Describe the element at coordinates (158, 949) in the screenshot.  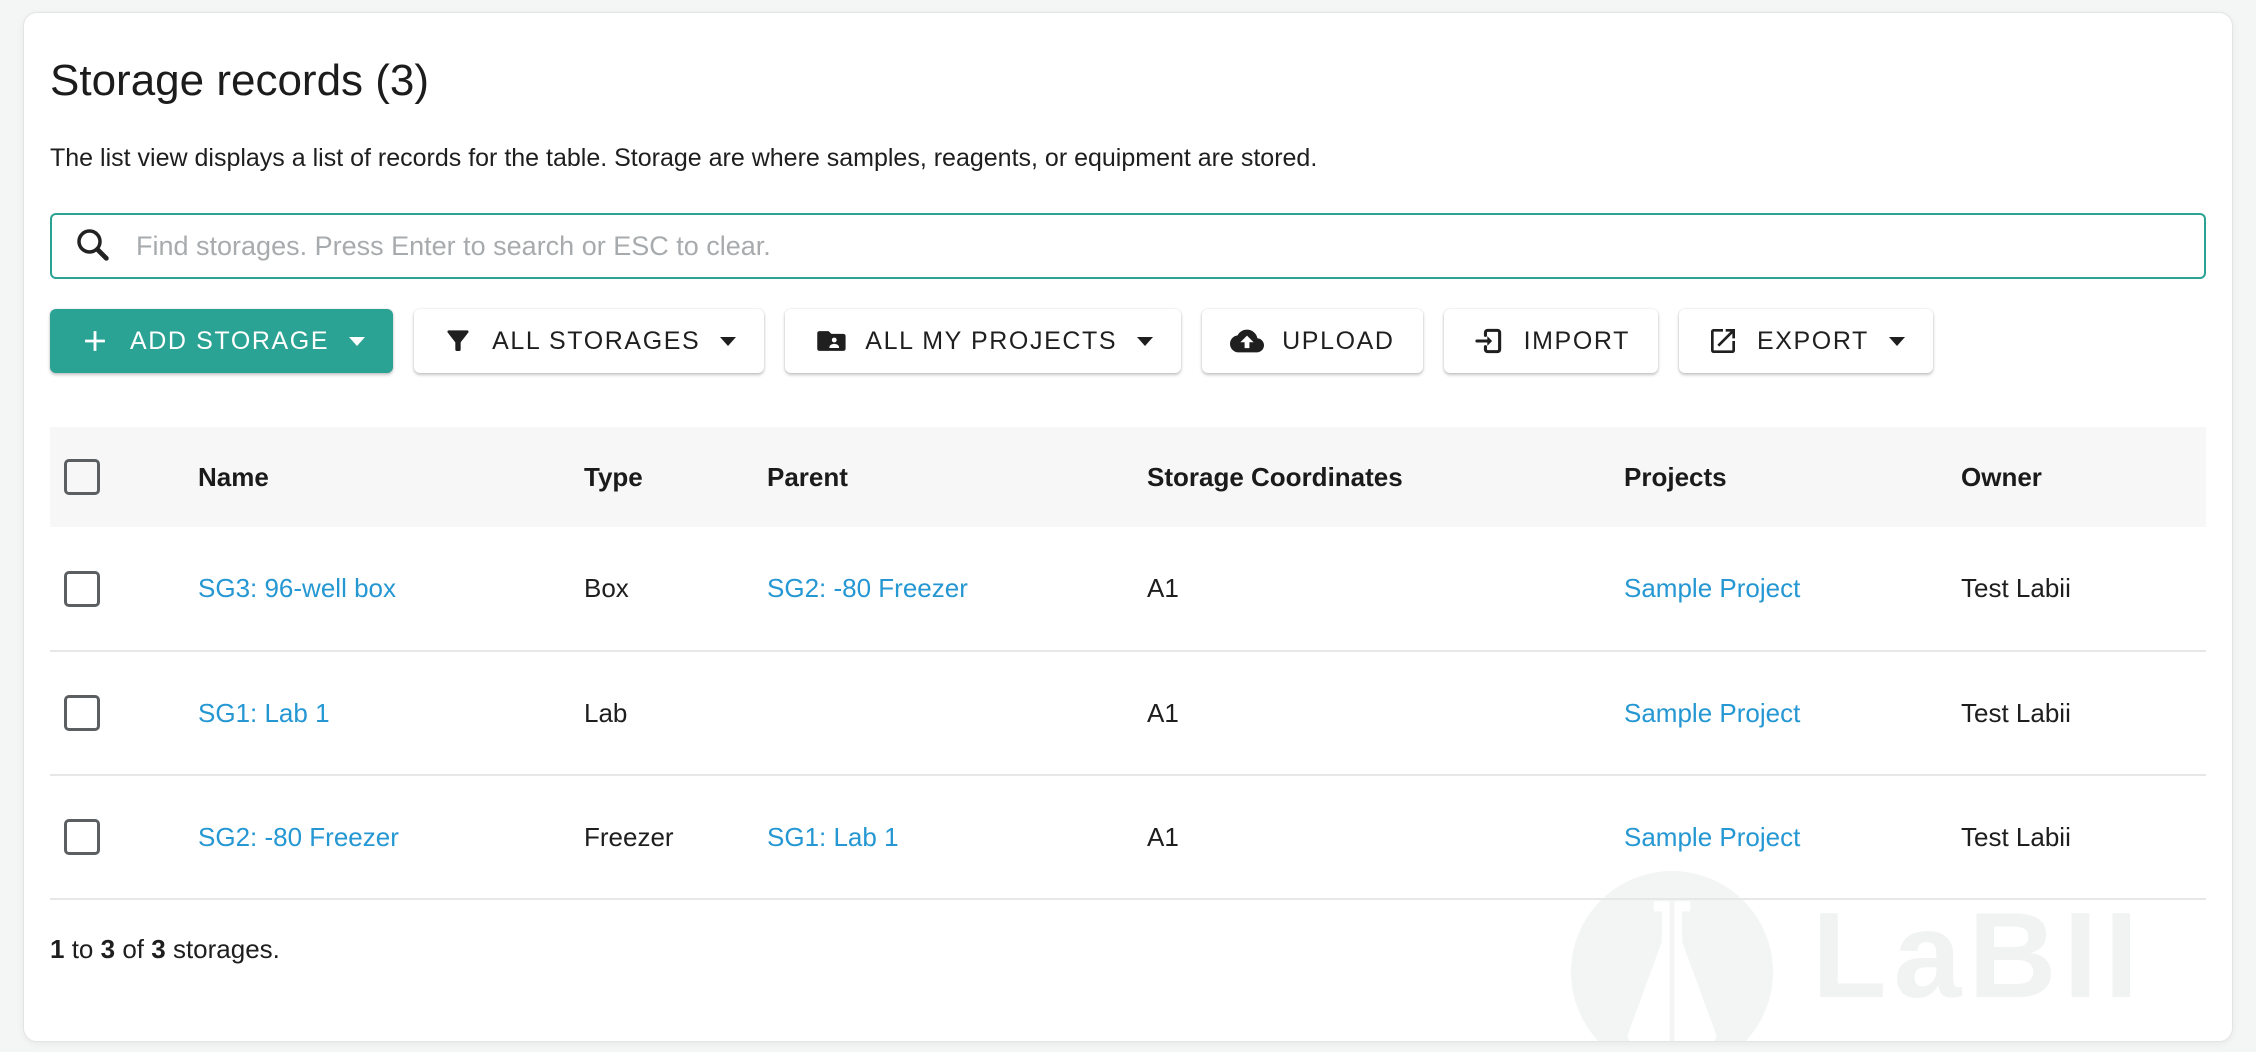
I see `count-total: 3` at that location.